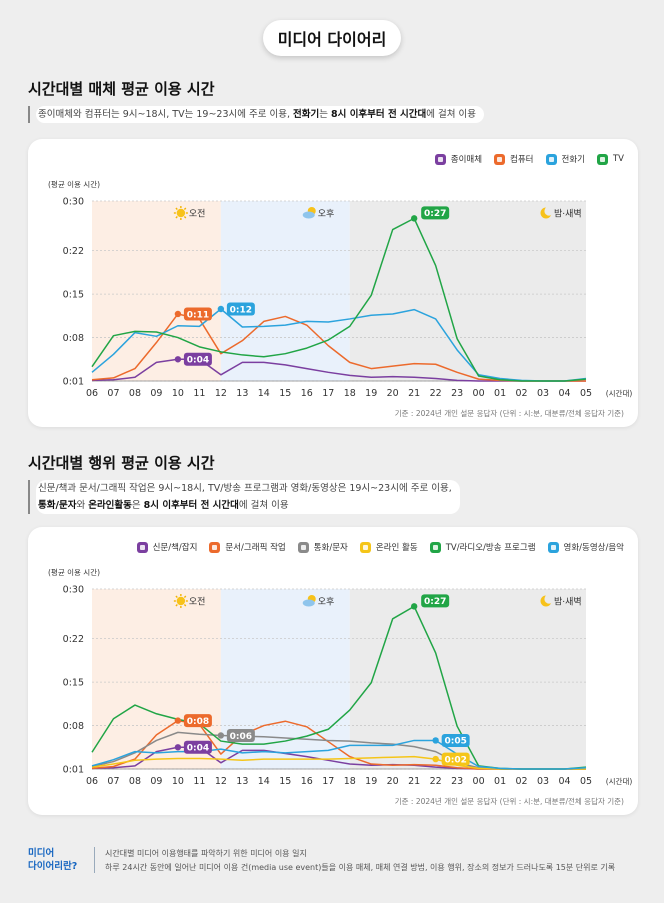 This screenshot has height=903, width=664. I want to click on page-title: 미디어 다이어리, so click(332, 38).